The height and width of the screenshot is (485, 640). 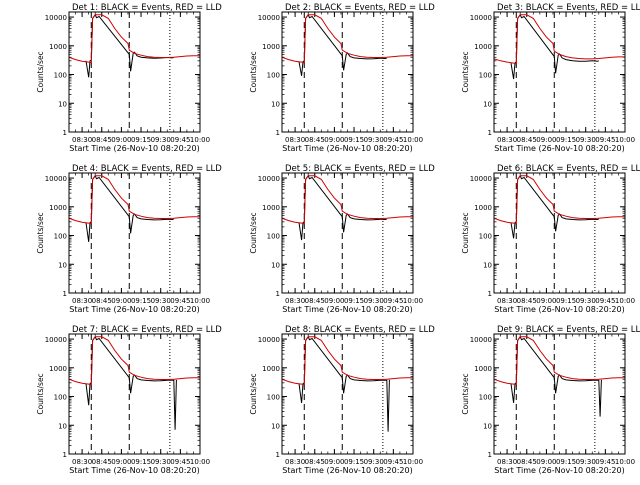 I want to click on panel-title: Det 5: BLACK = Events, RED = LLD, so click(x=360, y=169).